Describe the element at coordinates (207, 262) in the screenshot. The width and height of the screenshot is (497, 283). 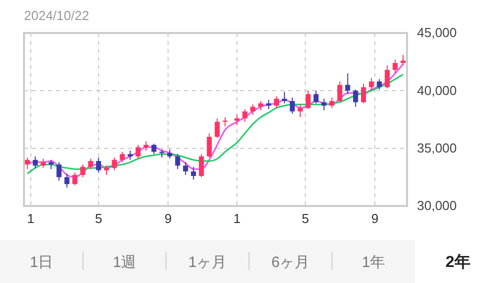
I see `text: 1ヶ月` at that location.